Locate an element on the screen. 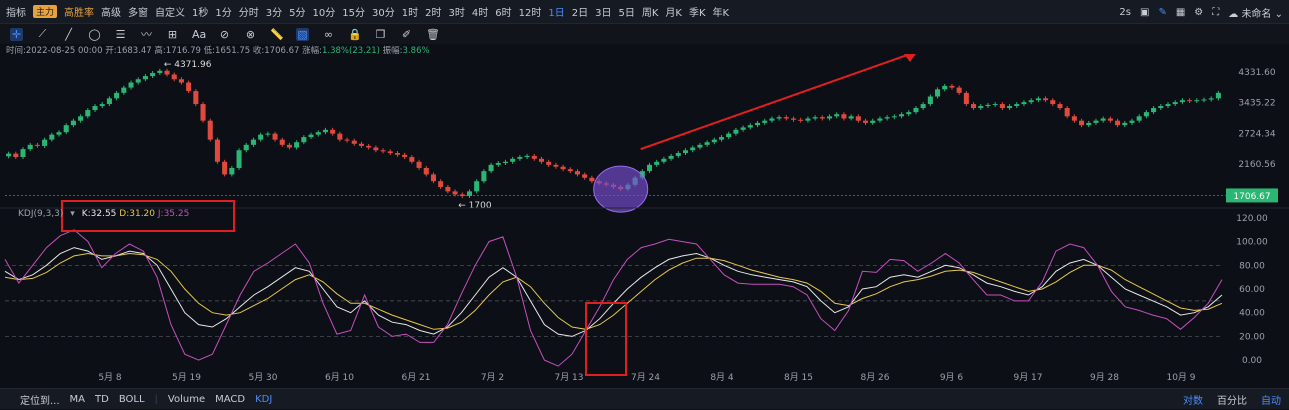  scale-option-1: 百分比 is located at coordinates (1232, 401).